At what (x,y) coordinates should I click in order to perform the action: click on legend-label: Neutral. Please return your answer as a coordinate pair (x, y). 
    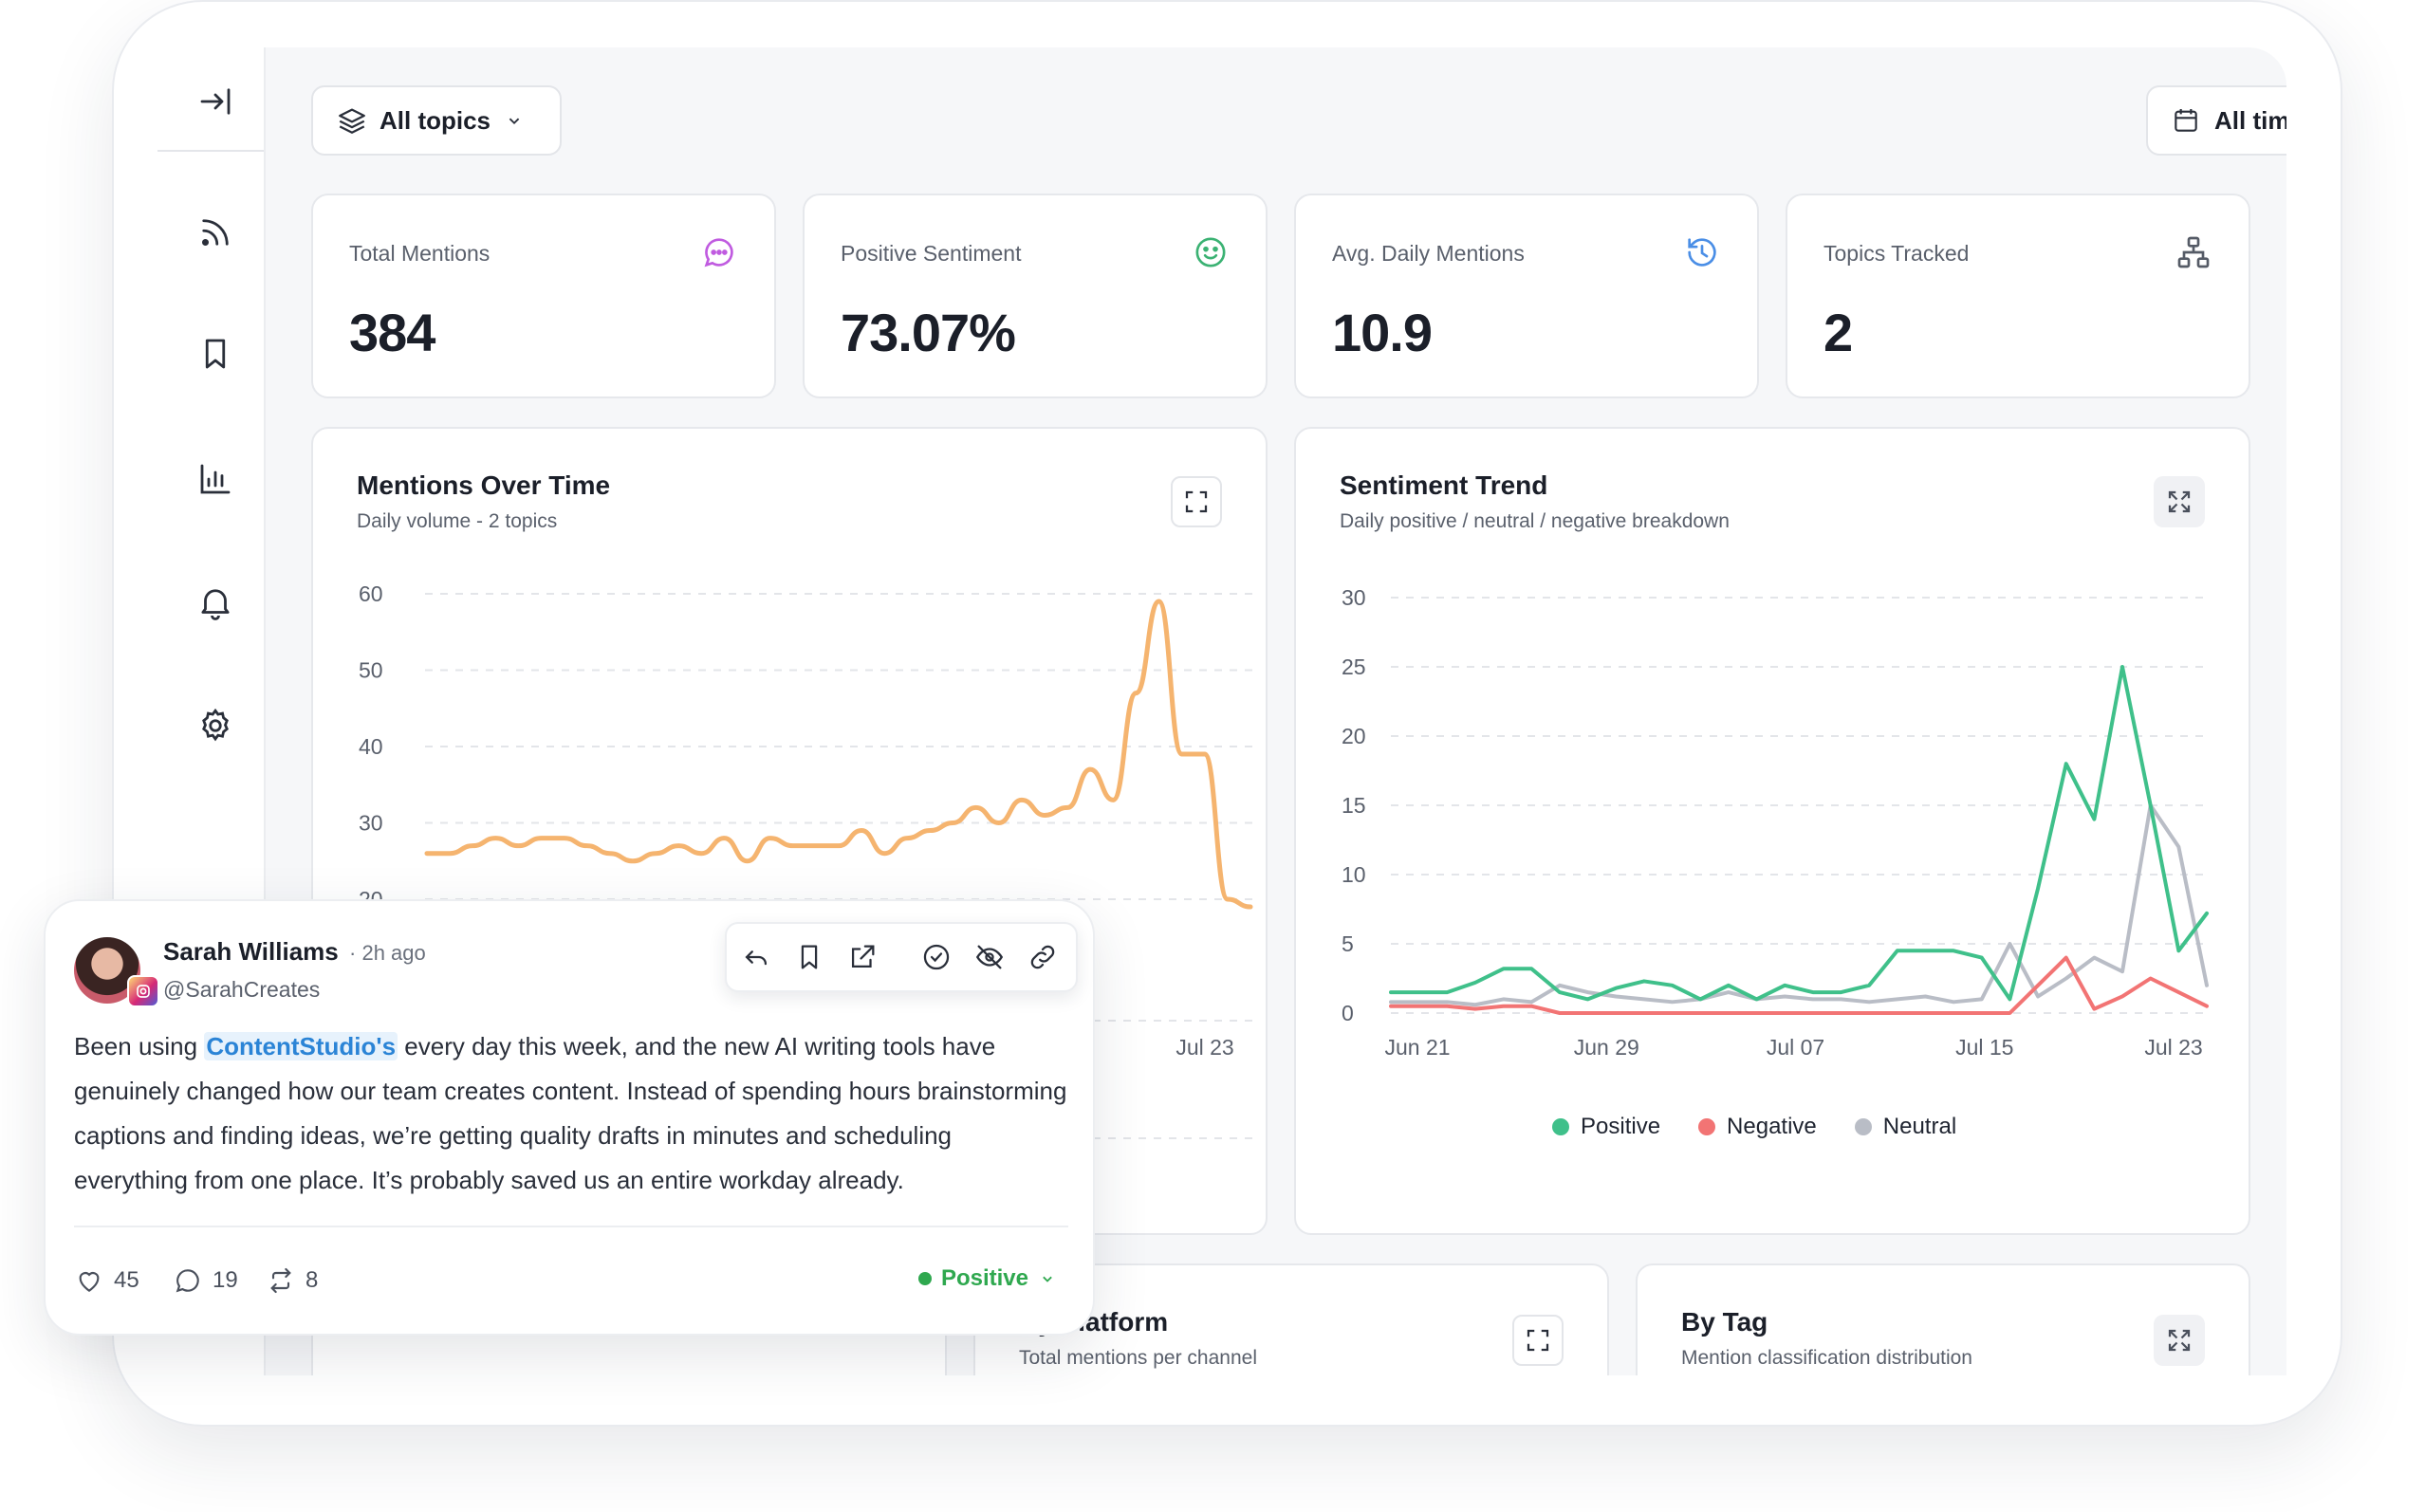
    Looking at the image, I should click on (1919, 1126).